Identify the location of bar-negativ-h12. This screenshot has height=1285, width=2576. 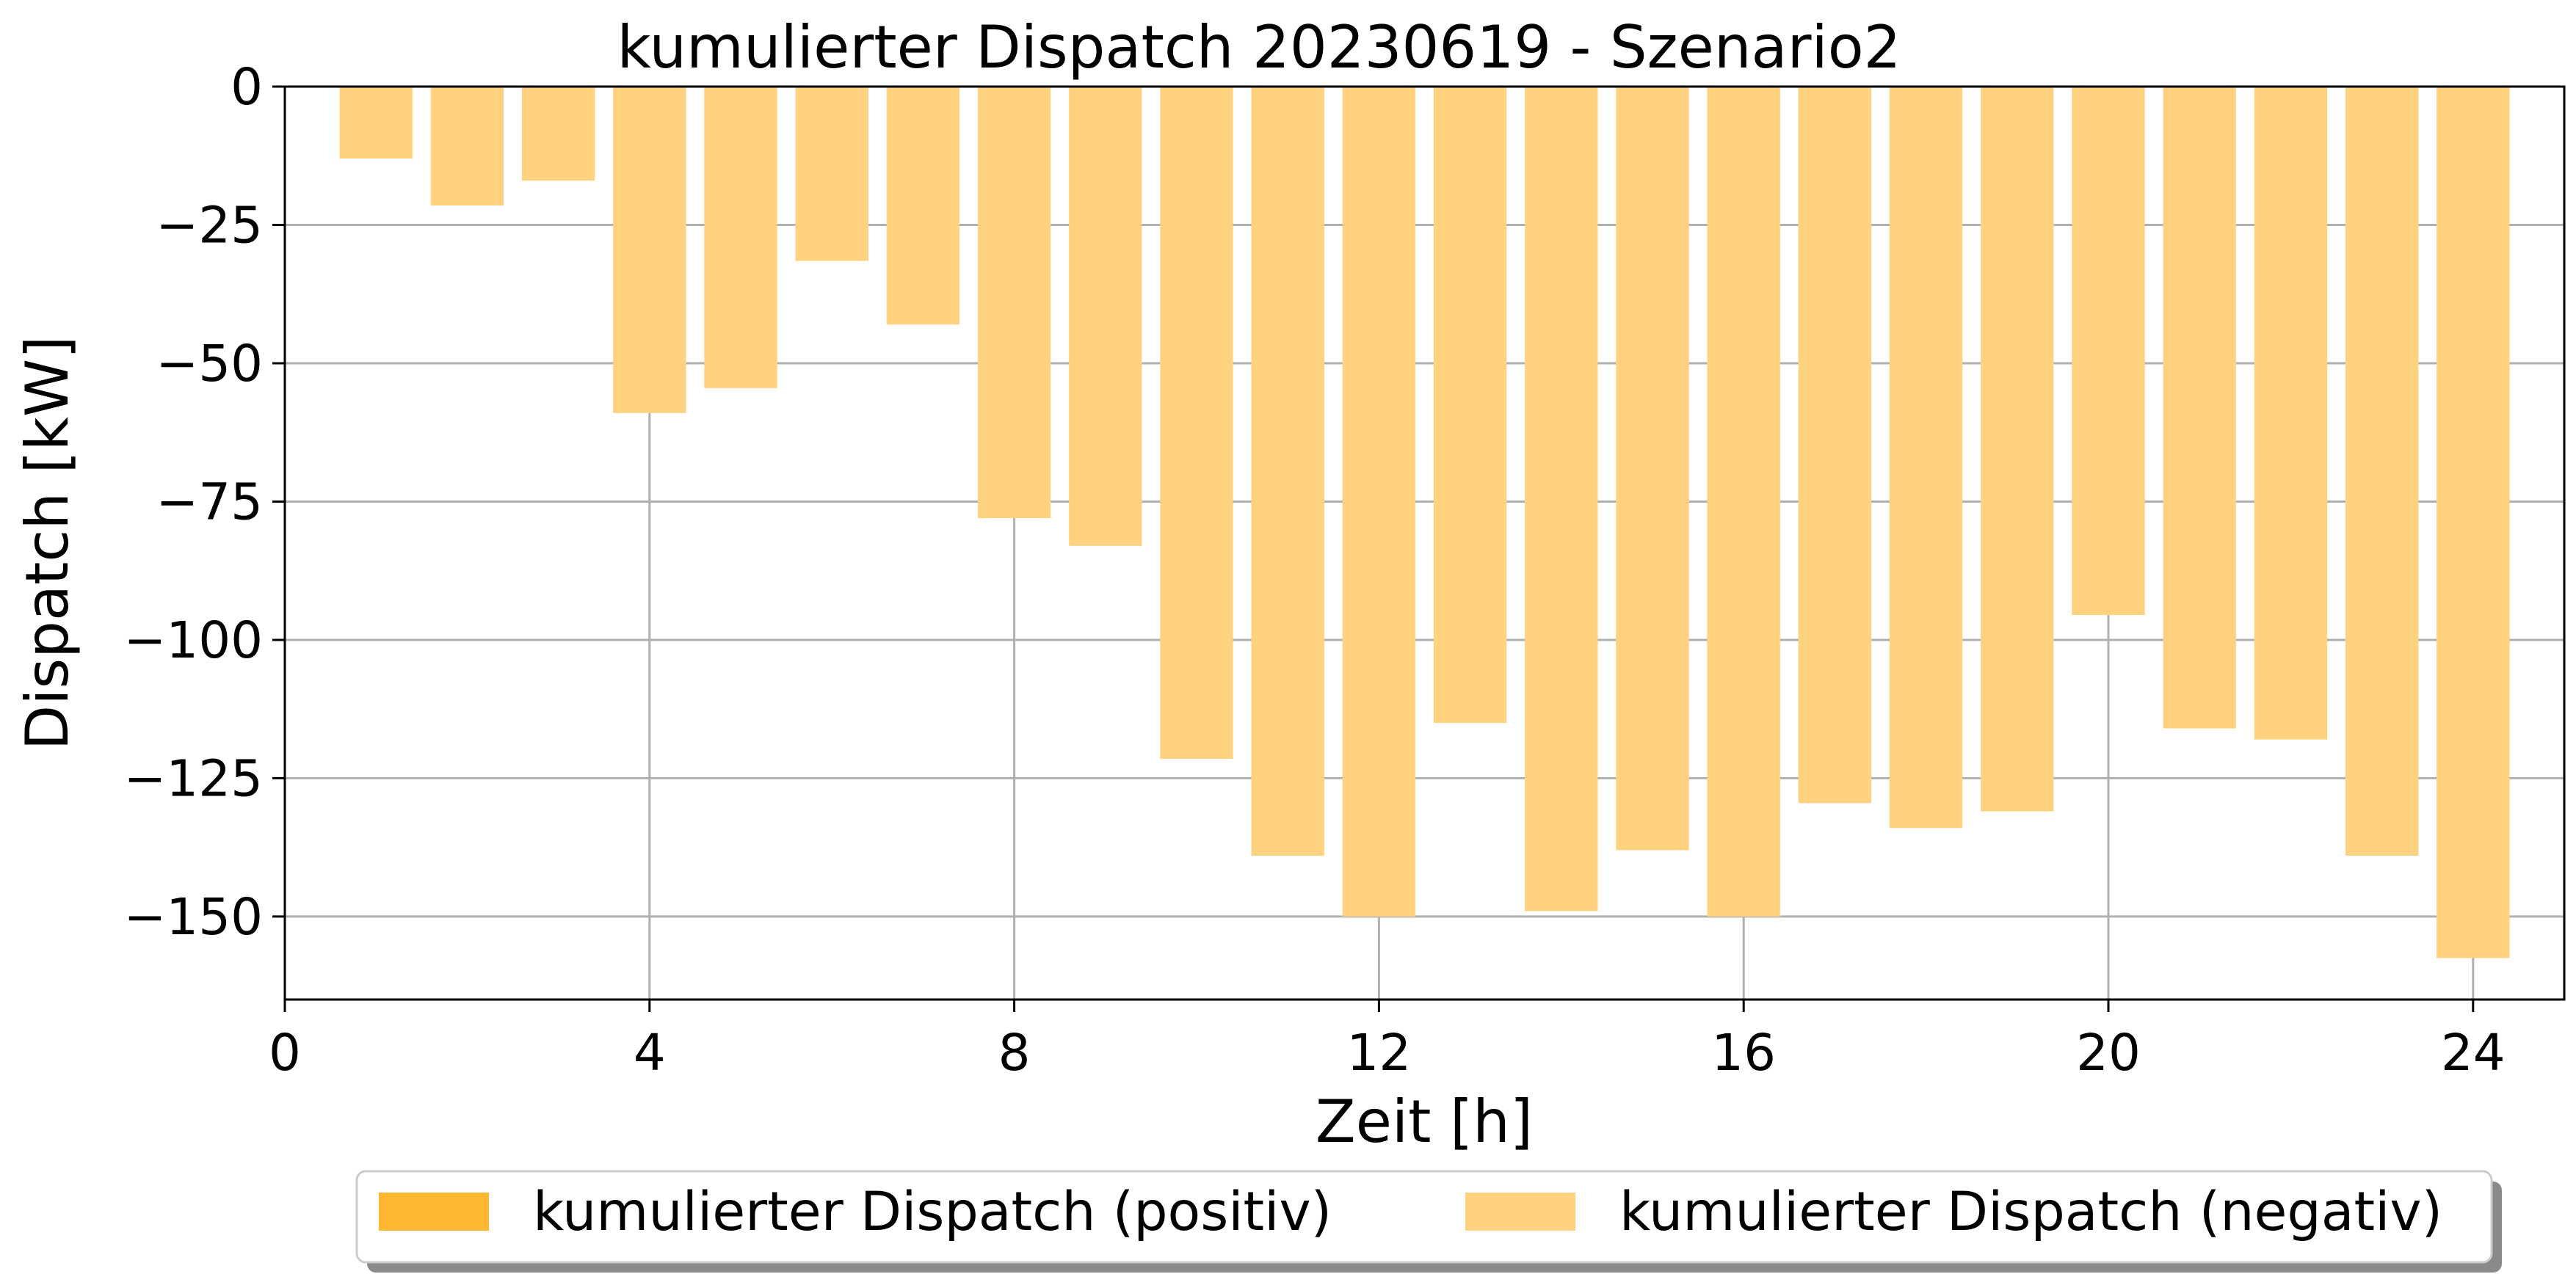
(1379, 502).